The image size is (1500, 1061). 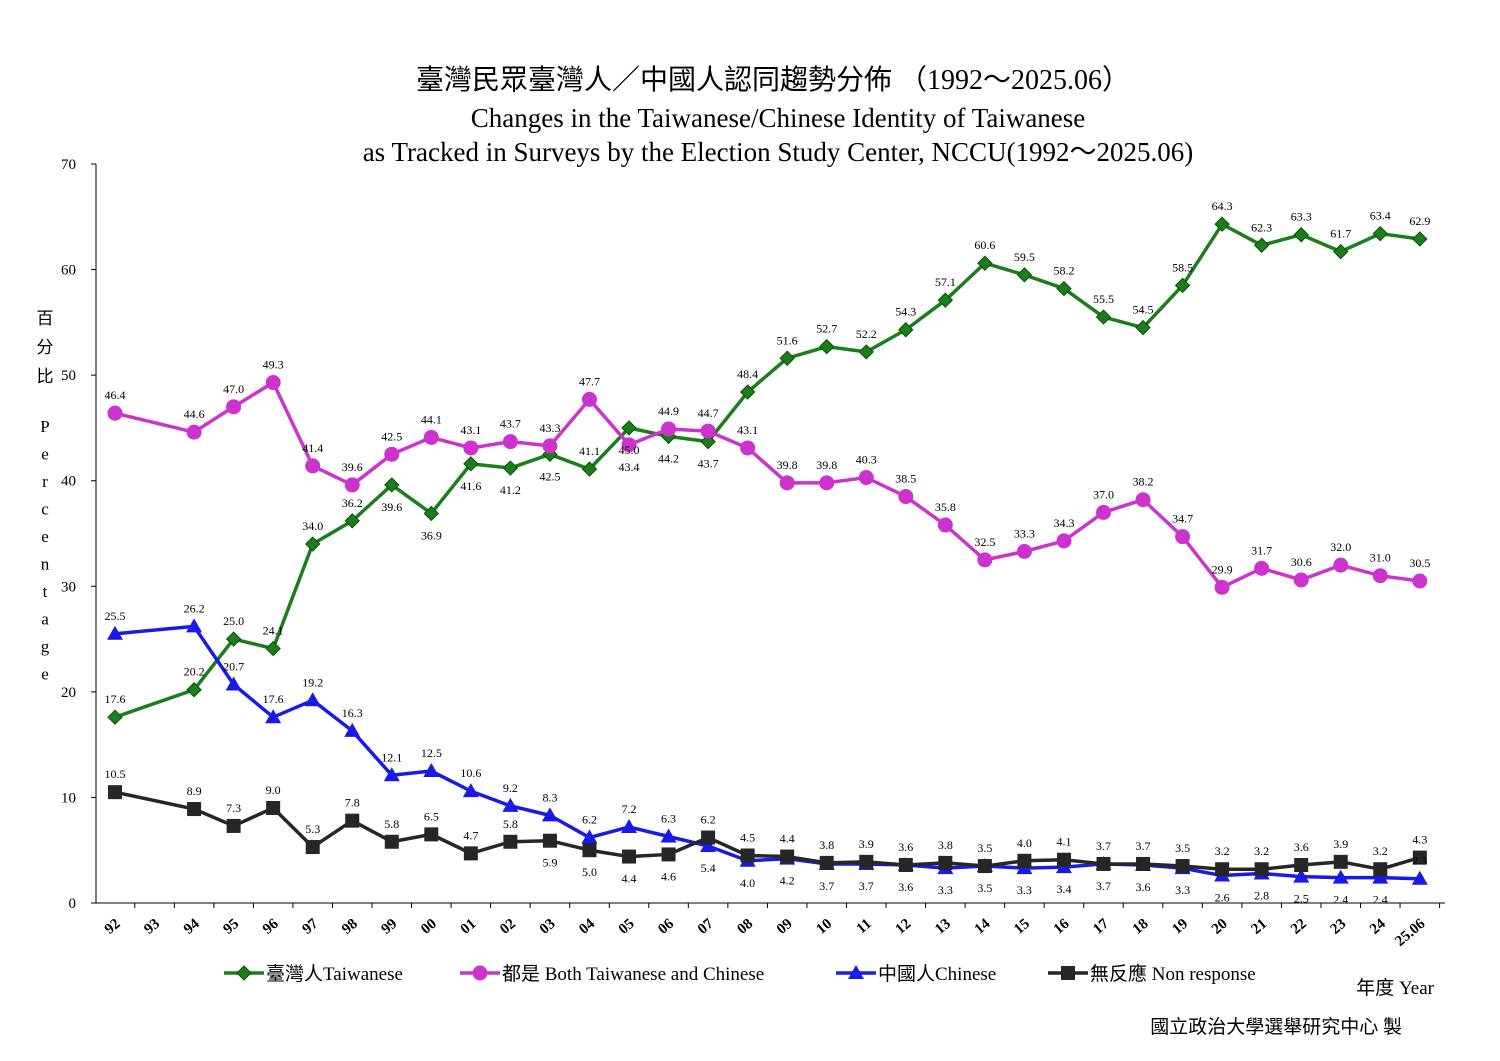 I want to click on data-label-chinese: 7.2, so click(x=629, y=809).